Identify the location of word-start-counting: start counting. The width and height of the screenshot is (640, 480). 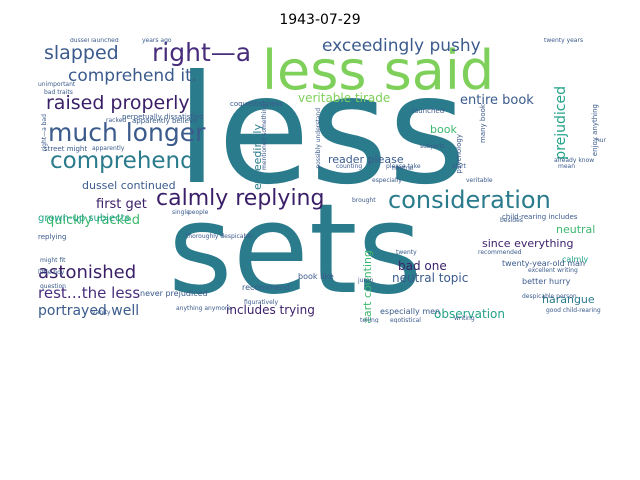
(367, 286).